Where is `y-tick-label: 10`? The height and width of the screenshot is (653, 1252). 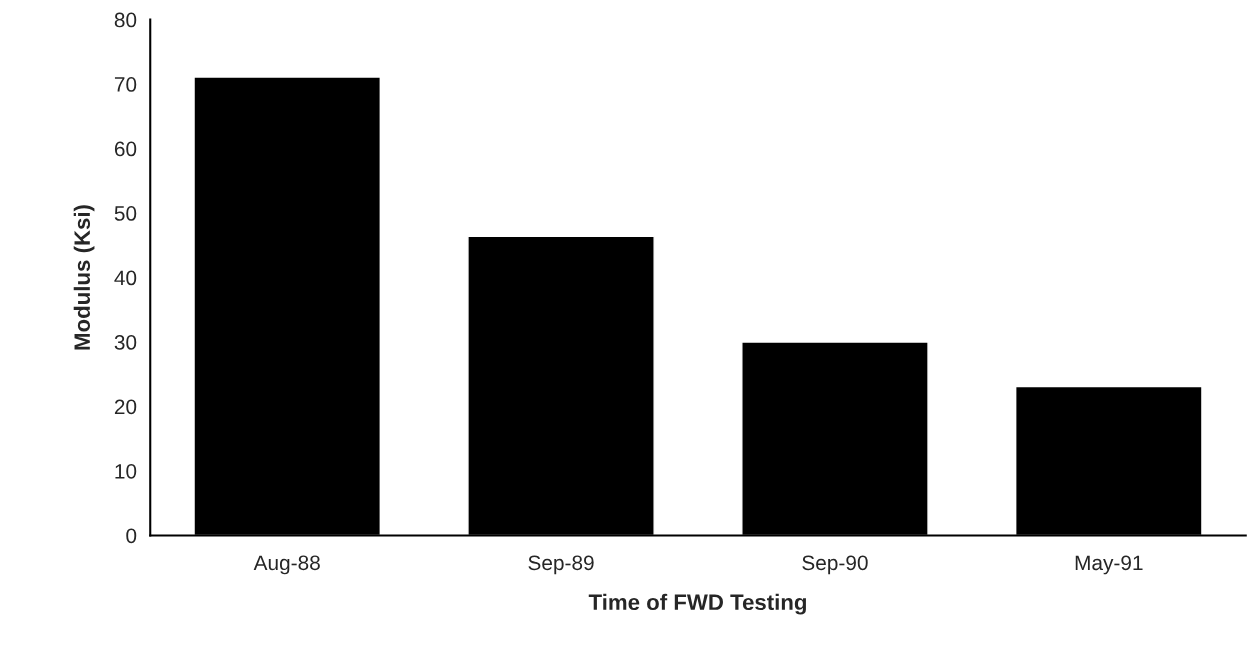
y-tick-label: 10 is located at coordinates (126, 471).